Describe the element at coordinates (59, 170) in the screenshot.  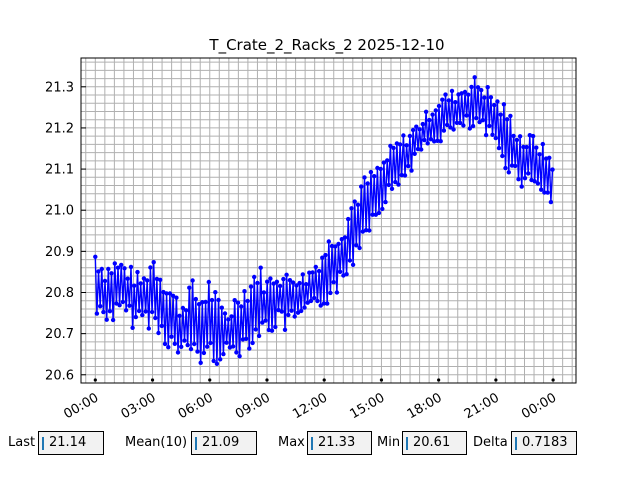
I see `y-tick-label: 21.1` at that location.